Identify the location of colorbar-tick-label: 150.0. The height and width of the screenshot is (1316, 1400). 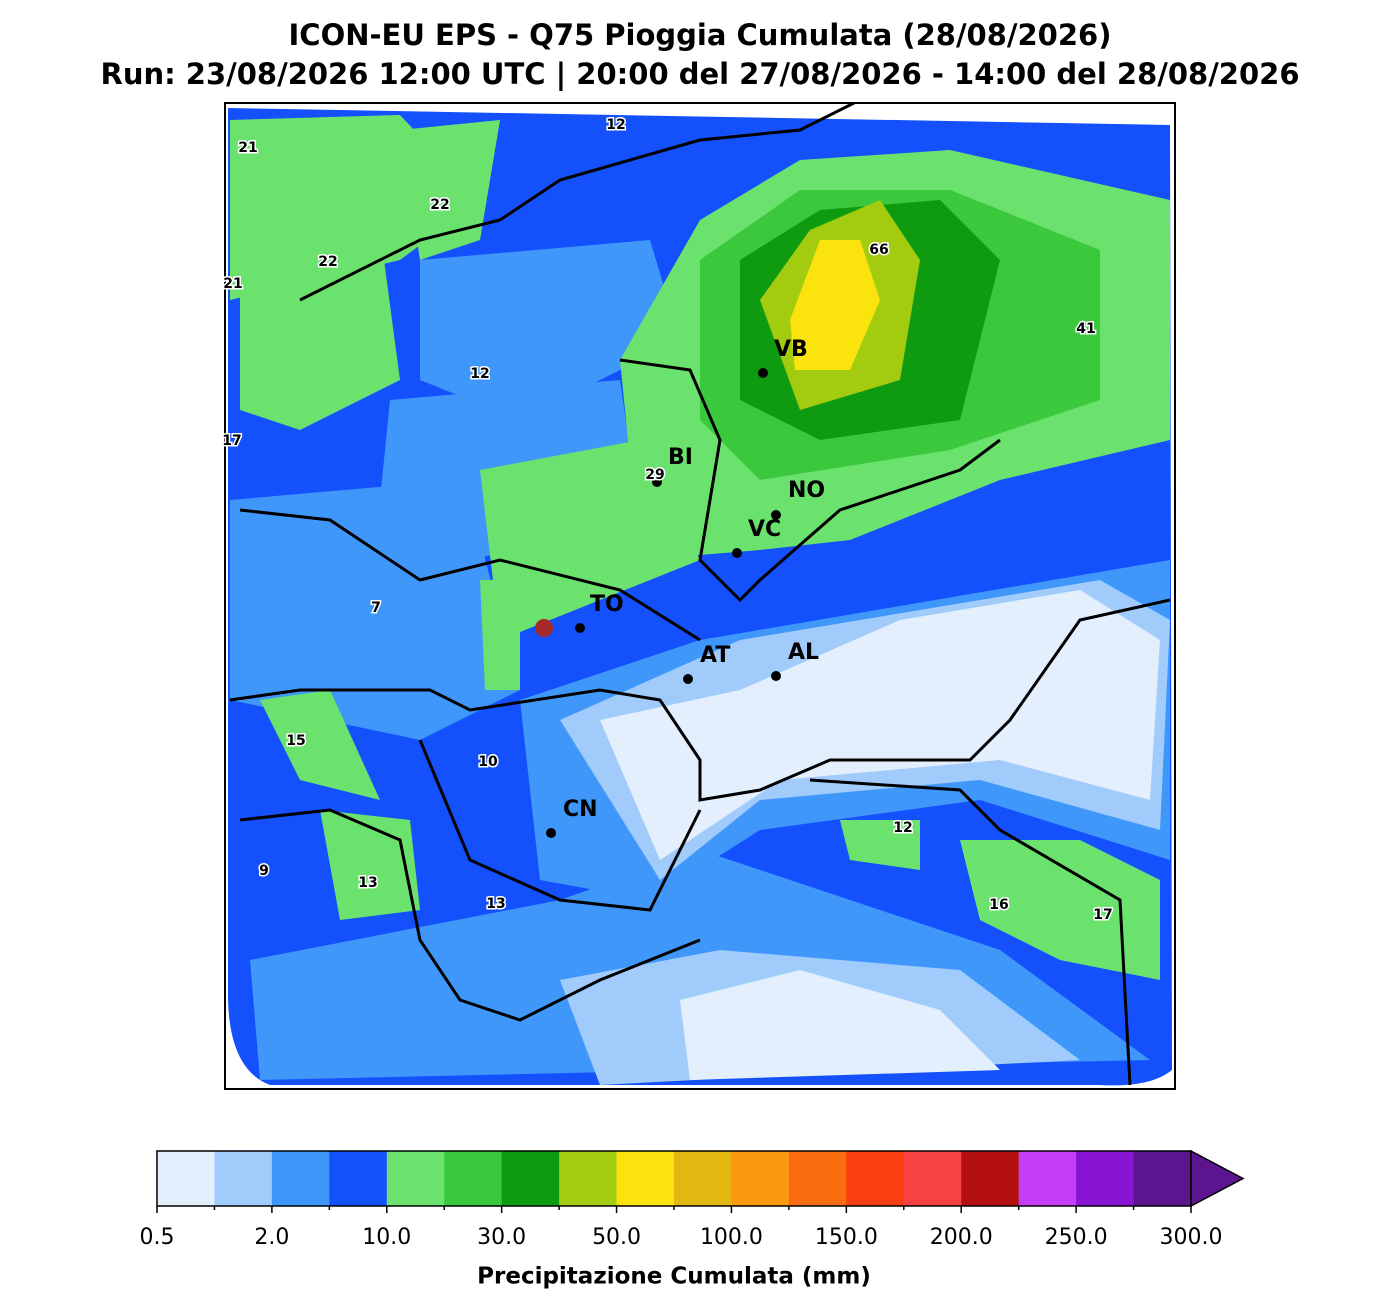
(846, 1237).